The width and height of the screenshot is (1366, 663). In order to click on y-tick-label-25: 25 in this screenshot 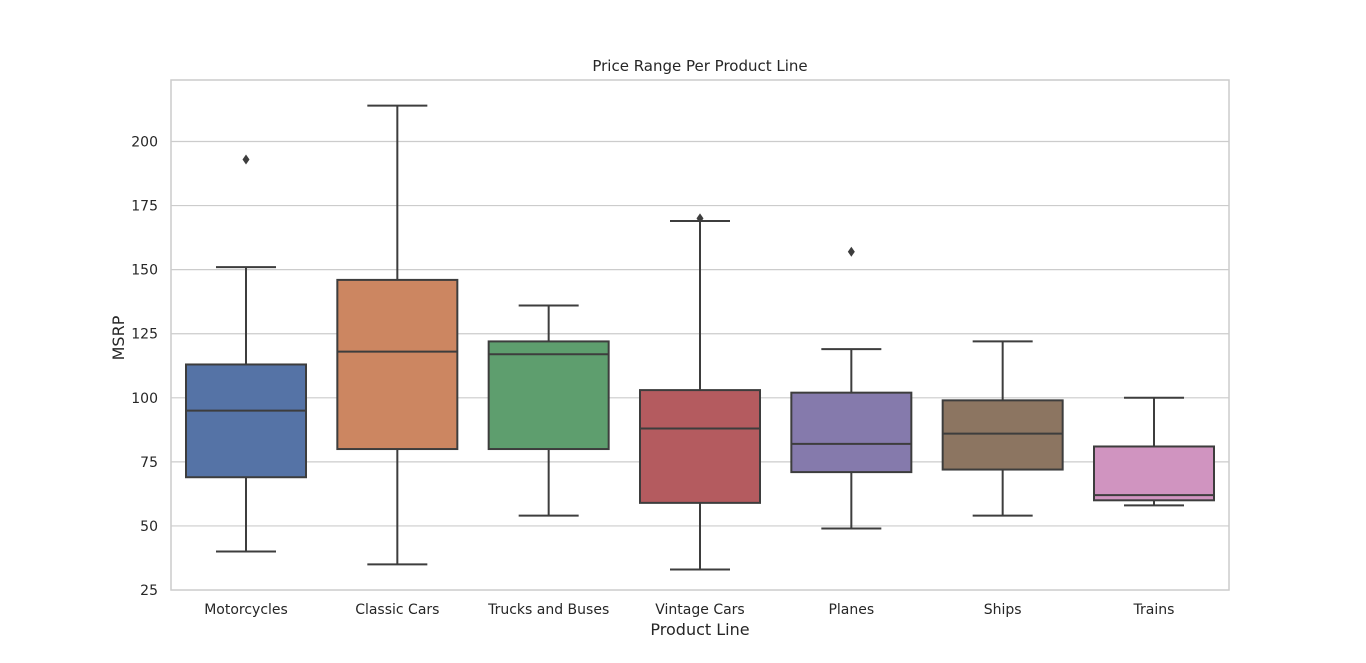, I will do `click(149, 591)`.